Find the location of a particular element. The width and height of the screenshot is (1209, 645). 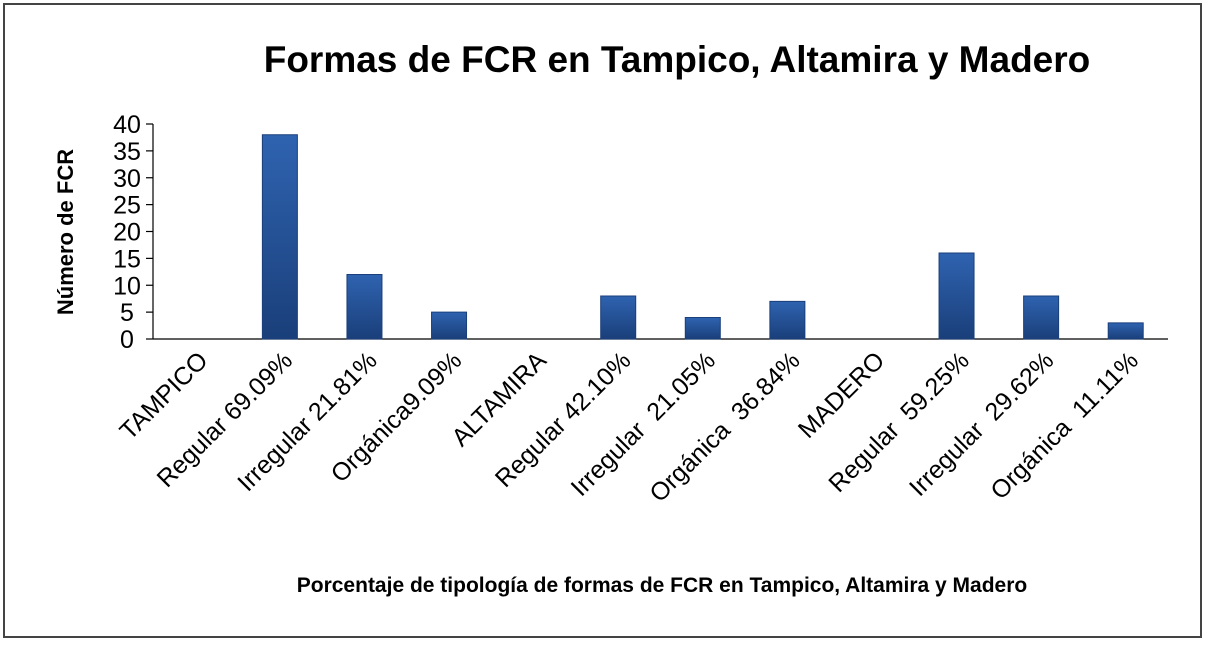

y-tick-label: 15 is located at coordinates (127, 259).